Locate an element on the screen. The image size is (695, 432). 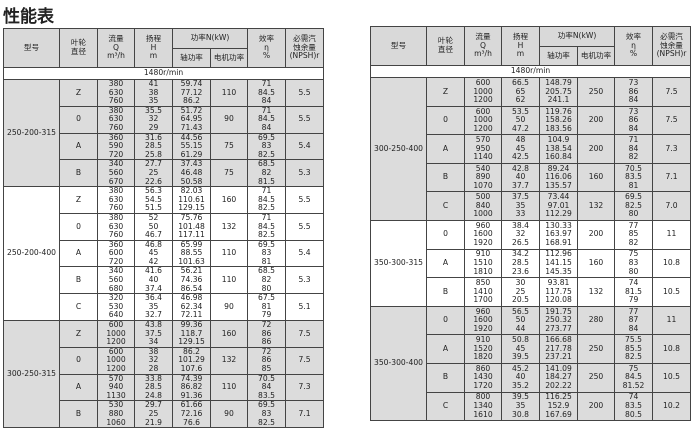
shaft-power-cell: 51.72 64.95 71.43 is located at coordinates (191, 119).